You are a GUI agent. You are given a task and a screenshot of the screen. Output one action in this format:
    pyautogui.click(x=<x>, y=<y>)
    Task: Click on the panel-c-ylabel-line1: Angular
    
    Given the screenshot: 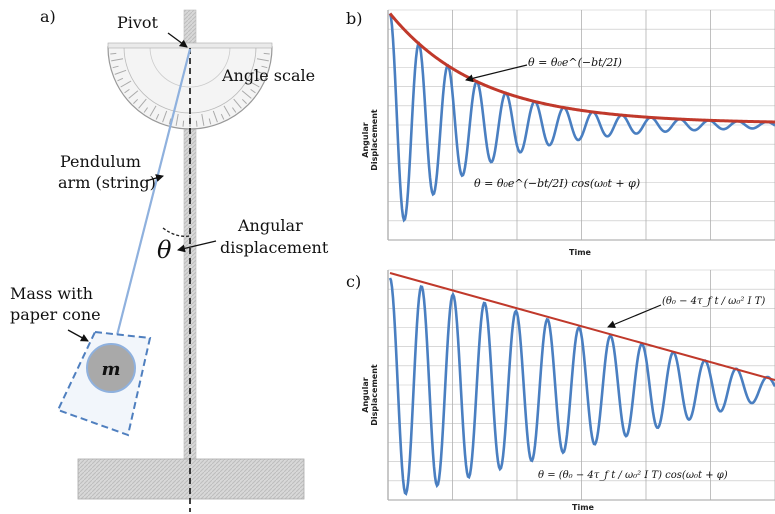 What is the action you would take?
    pyautogui.click(x=365, y=394)
    